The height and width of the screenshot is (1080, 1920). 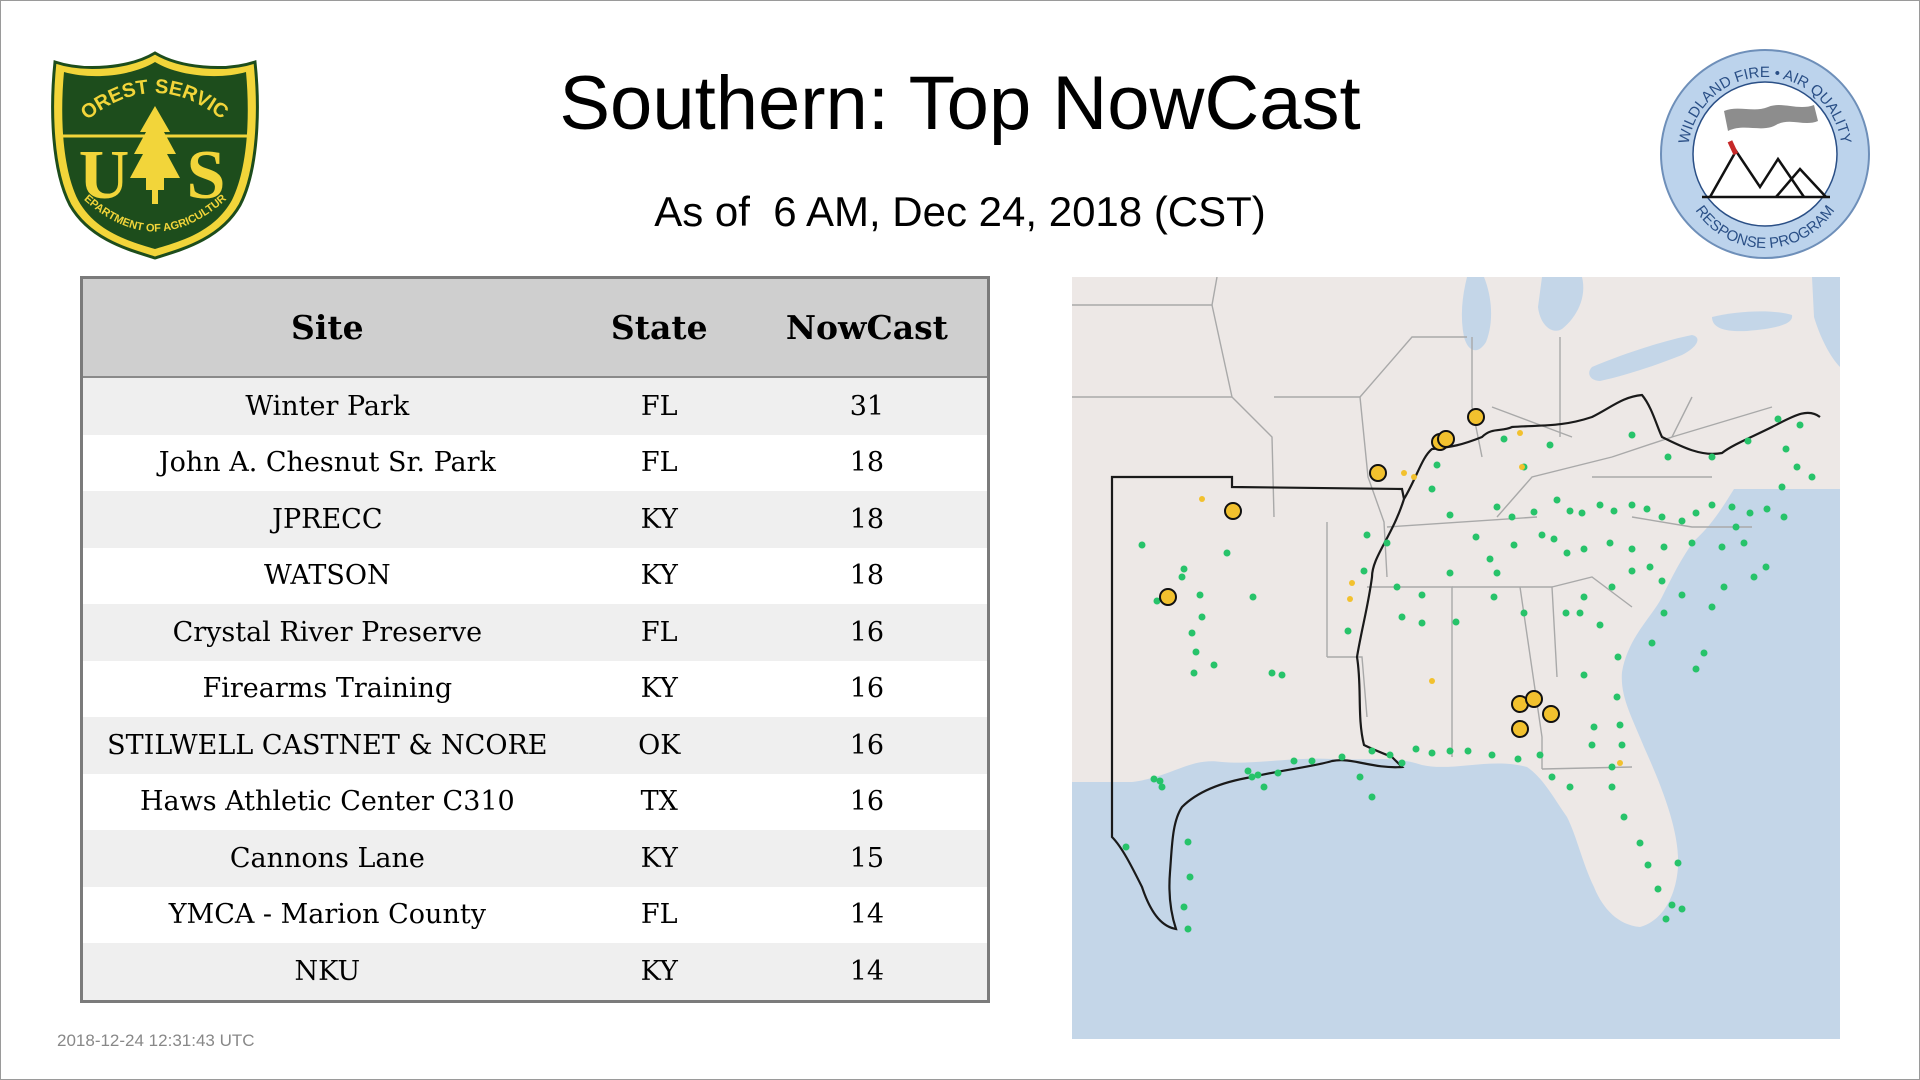 I want to click on table-row: Firearms Training KY 16, so click(x=535, y=688).